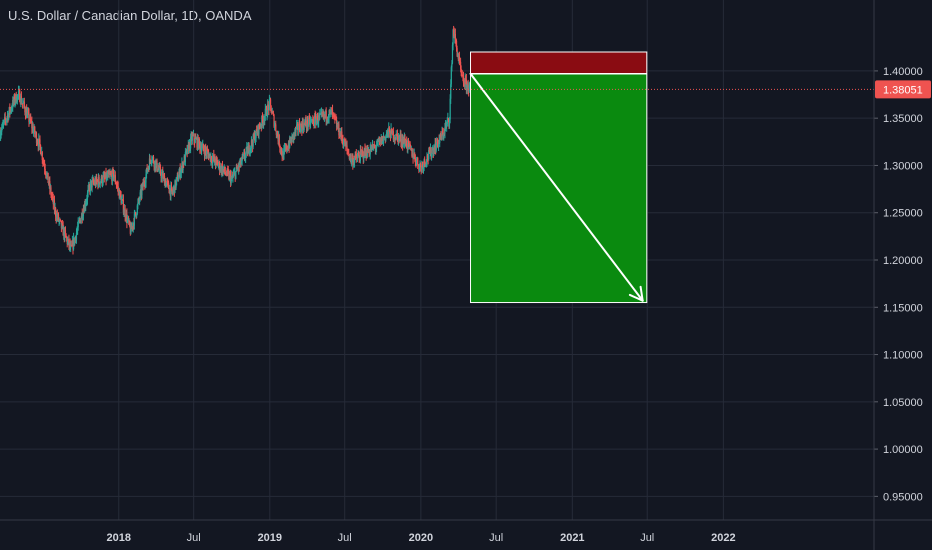  What do you see at coordinates (119, 538) in the screenshot?
I see `time-tick-label: 2018` at bounding box center [119, 538].